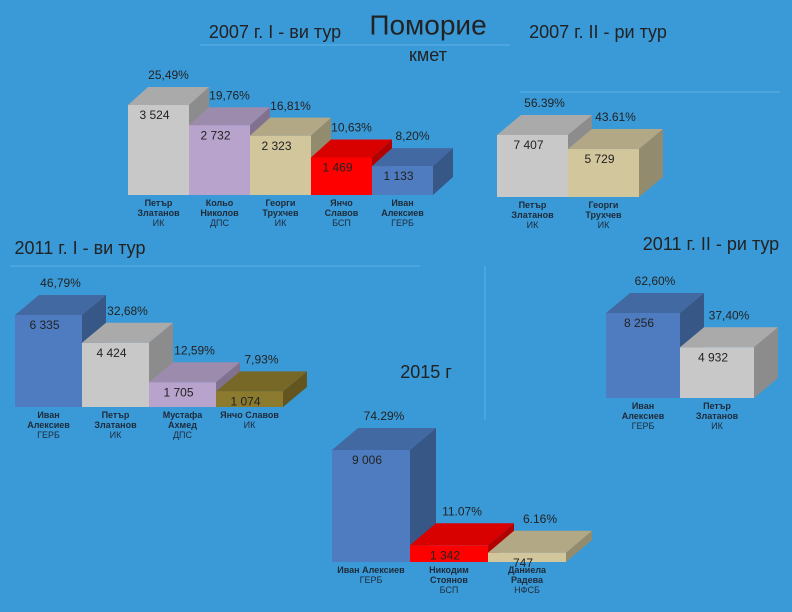 This screenshot has width=792, height=612. Describe the element at coordinates (182, 420) in the screenshot. I see `candidate-name: Мустафа Ахмед` at that location.